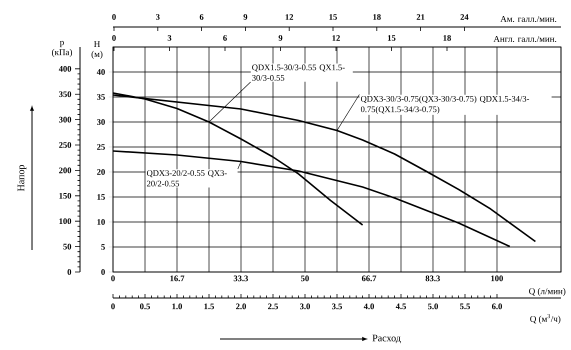 The image size is (571, 350). I want to click on x2-tick-label: 50, so click(305, 279).